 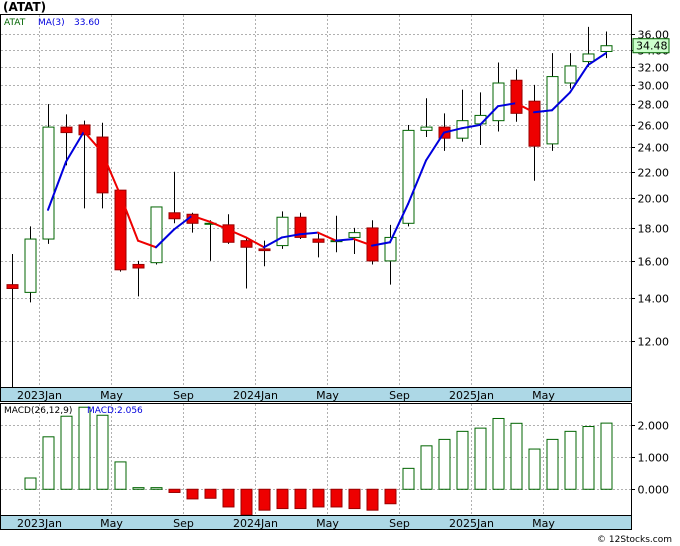 What do you see at coordinates (654, 229) in the screenshot?
I see `price-y-tick-label: 18.00` at bounding box center [654, 229].